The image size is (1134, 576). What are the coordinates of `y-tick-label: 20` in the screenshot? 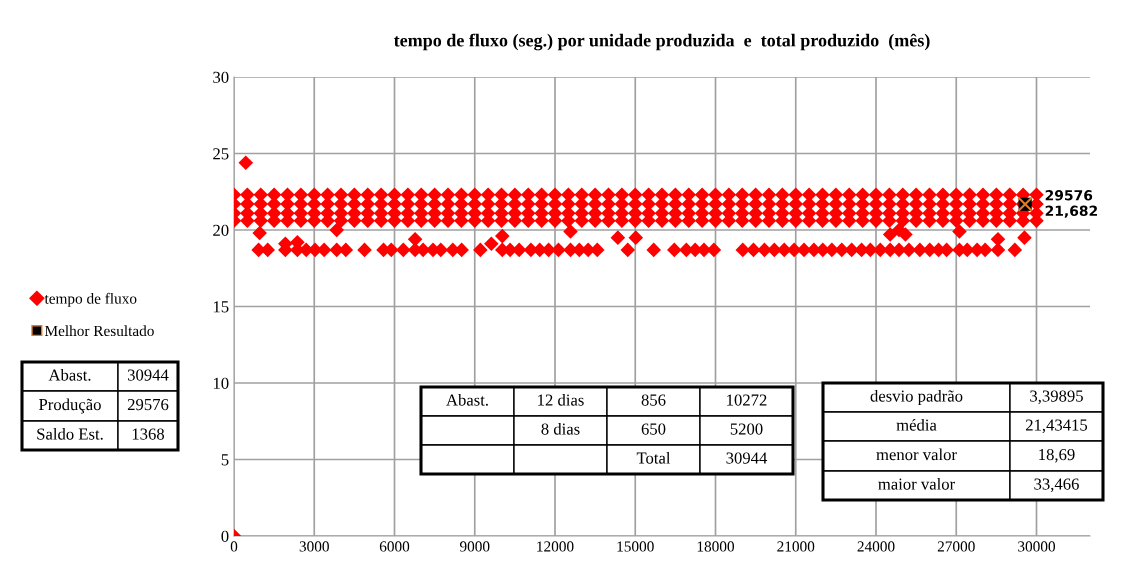 It's located at (221, 230).